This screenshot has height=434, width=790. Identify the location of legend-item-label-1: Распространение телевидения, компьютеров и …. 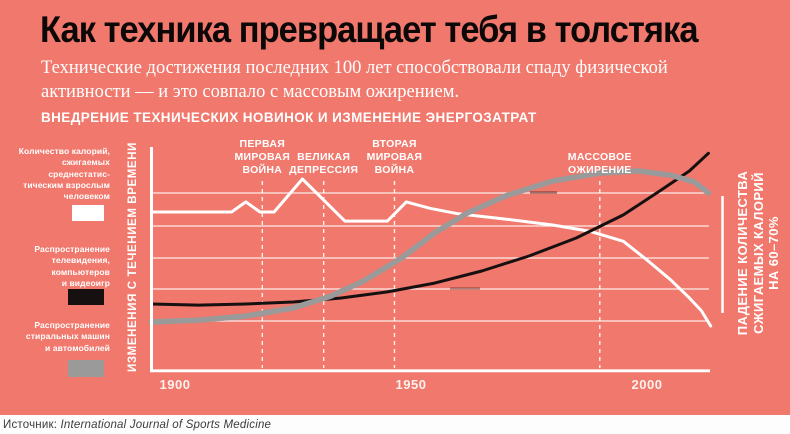
(72, 266).